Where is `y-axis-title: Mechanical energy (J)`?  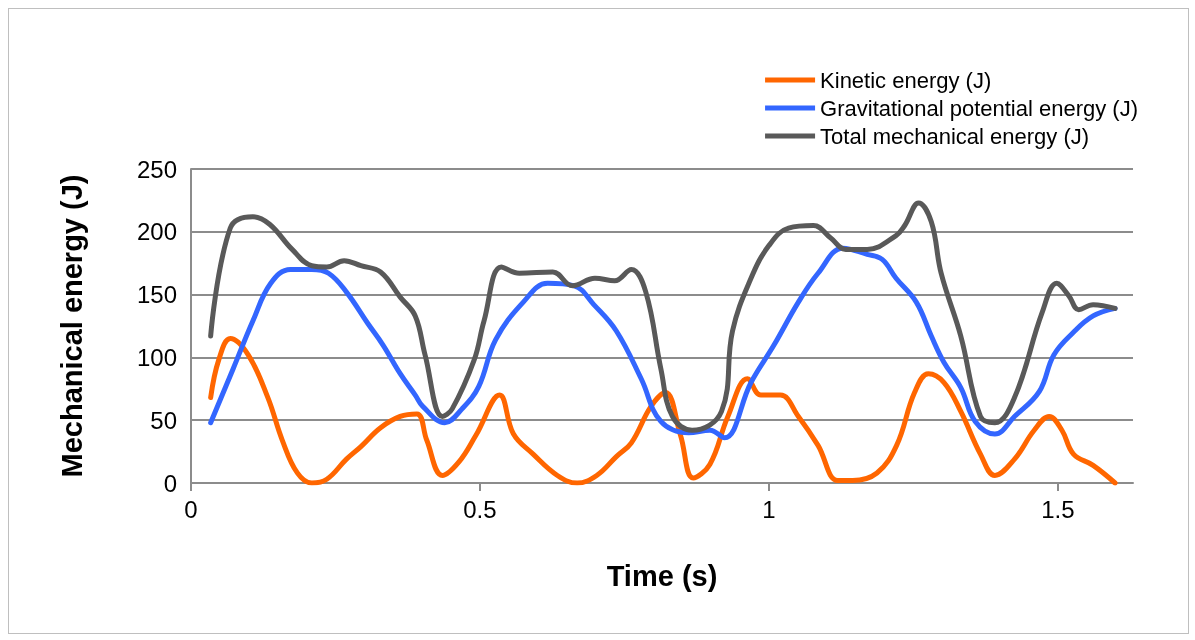
y-axis-title: Mechanical energy (J) is located at coordinates (71, 326).